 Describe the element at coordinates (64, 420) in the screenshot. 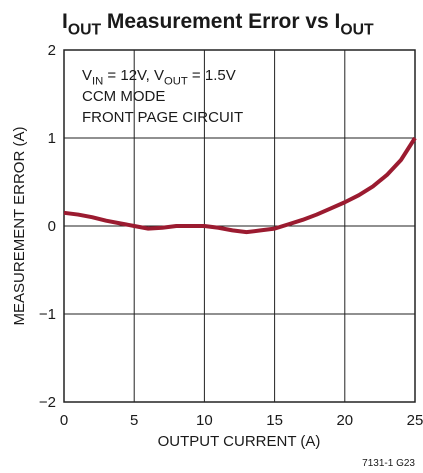

I see `x-tick-label: 0` at that location.